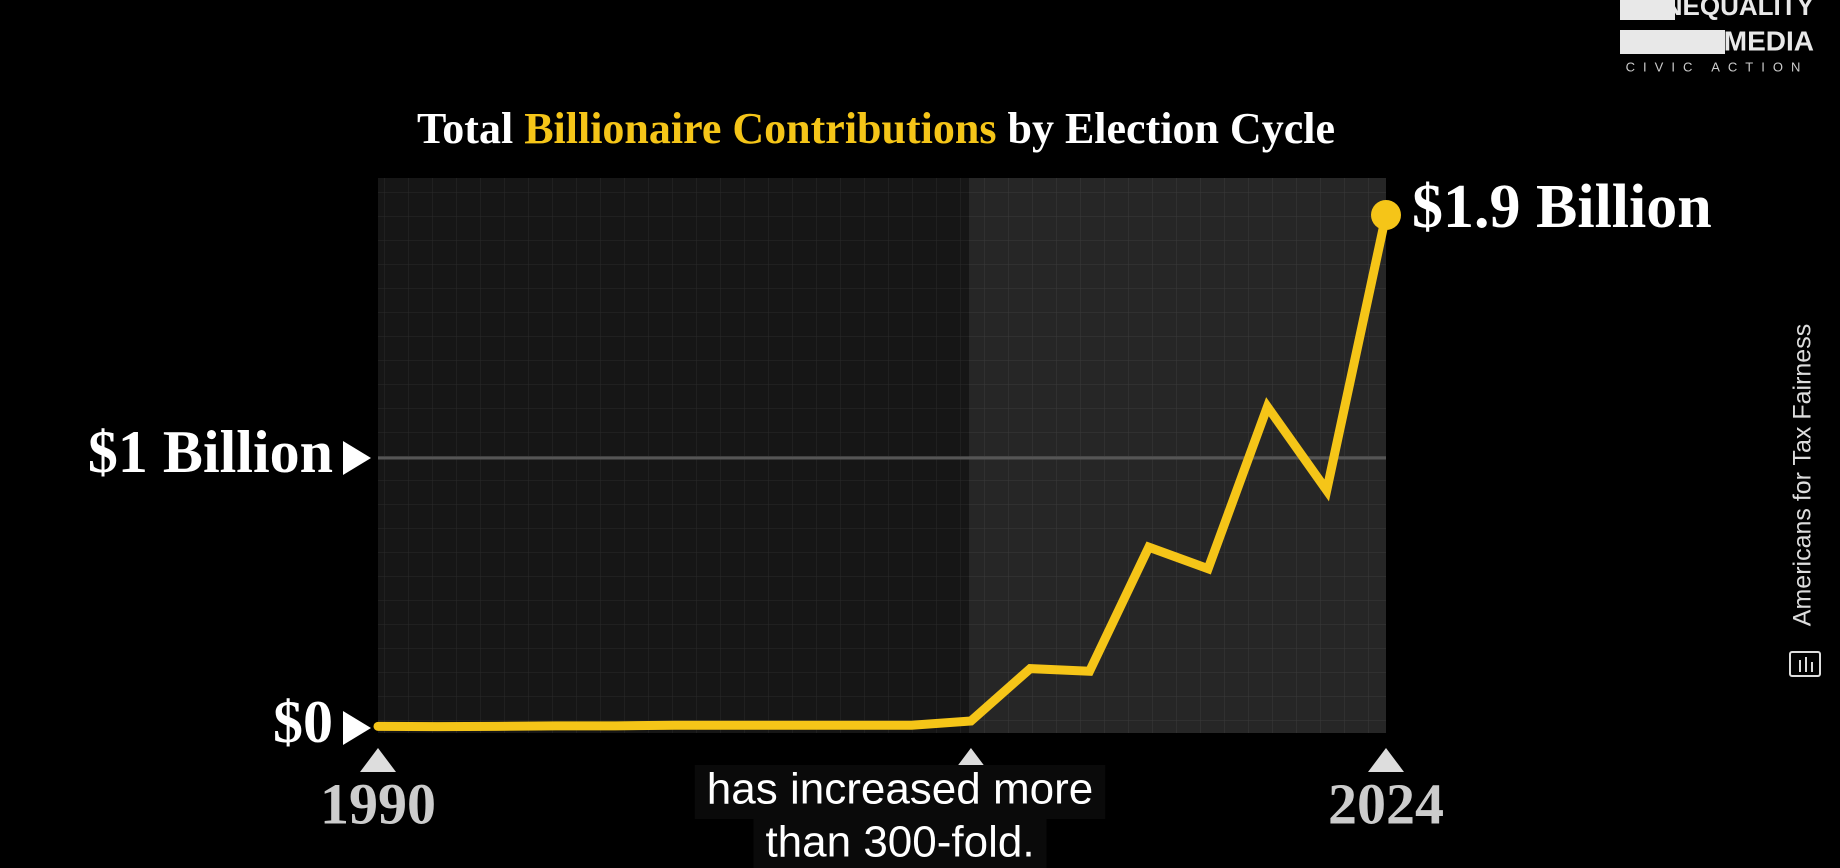 The width and height of the screenshot is (1840, 868). I want to click on x-tick-label: 1990, so click(378, 803).